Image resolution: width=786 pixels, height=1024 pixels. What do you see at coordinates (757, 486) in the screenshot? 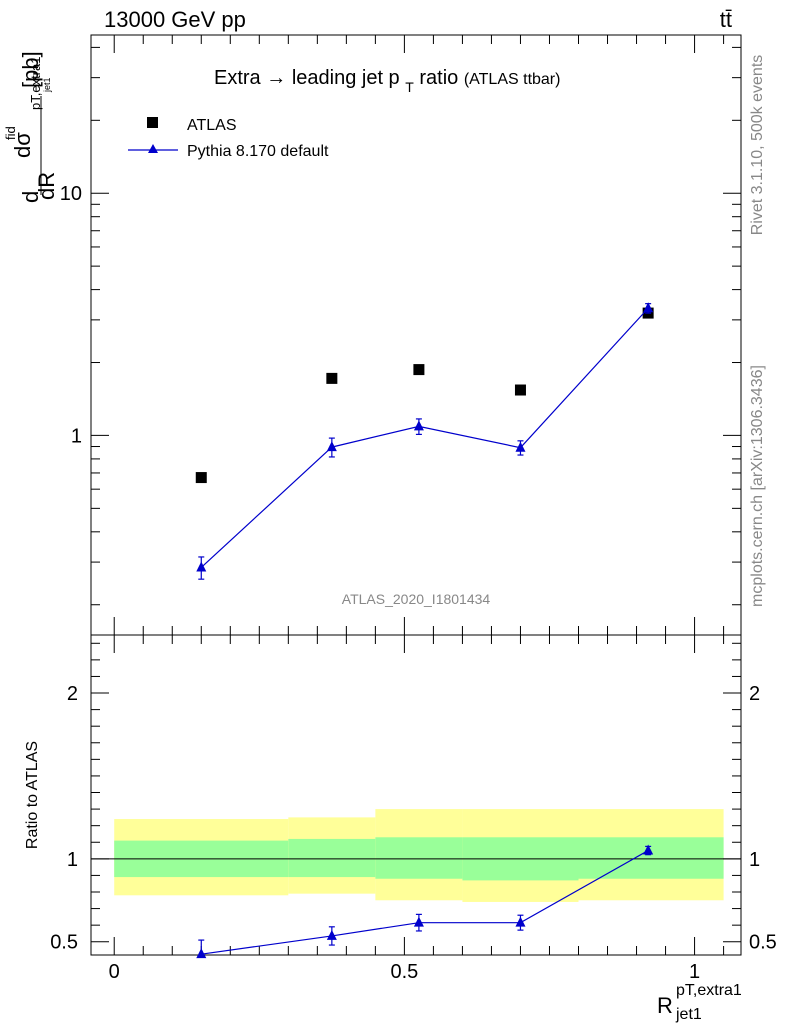
I see `mcplots-label: mcplots.cern.ch [arXiv:1306.3436]` at bounding box center [757, 486].